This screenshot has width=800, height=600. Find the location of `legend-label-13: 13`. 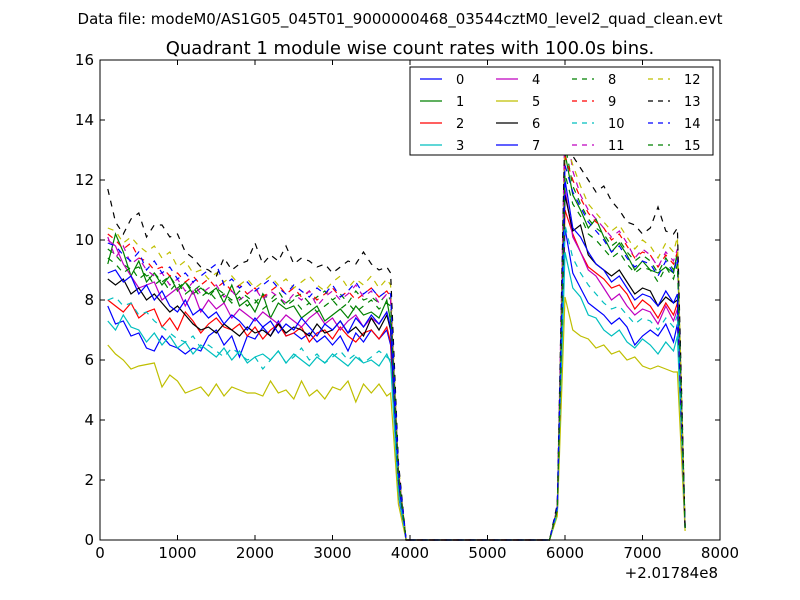

legend-label-13: 13 is located at coordinates (692, 102).